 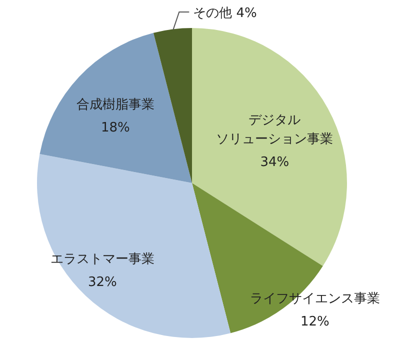 What do you see at coordinates (275, 129) in the screenshot?
I see `slice-label: デジタルソリューション事業` at bounding box center [275, 129].